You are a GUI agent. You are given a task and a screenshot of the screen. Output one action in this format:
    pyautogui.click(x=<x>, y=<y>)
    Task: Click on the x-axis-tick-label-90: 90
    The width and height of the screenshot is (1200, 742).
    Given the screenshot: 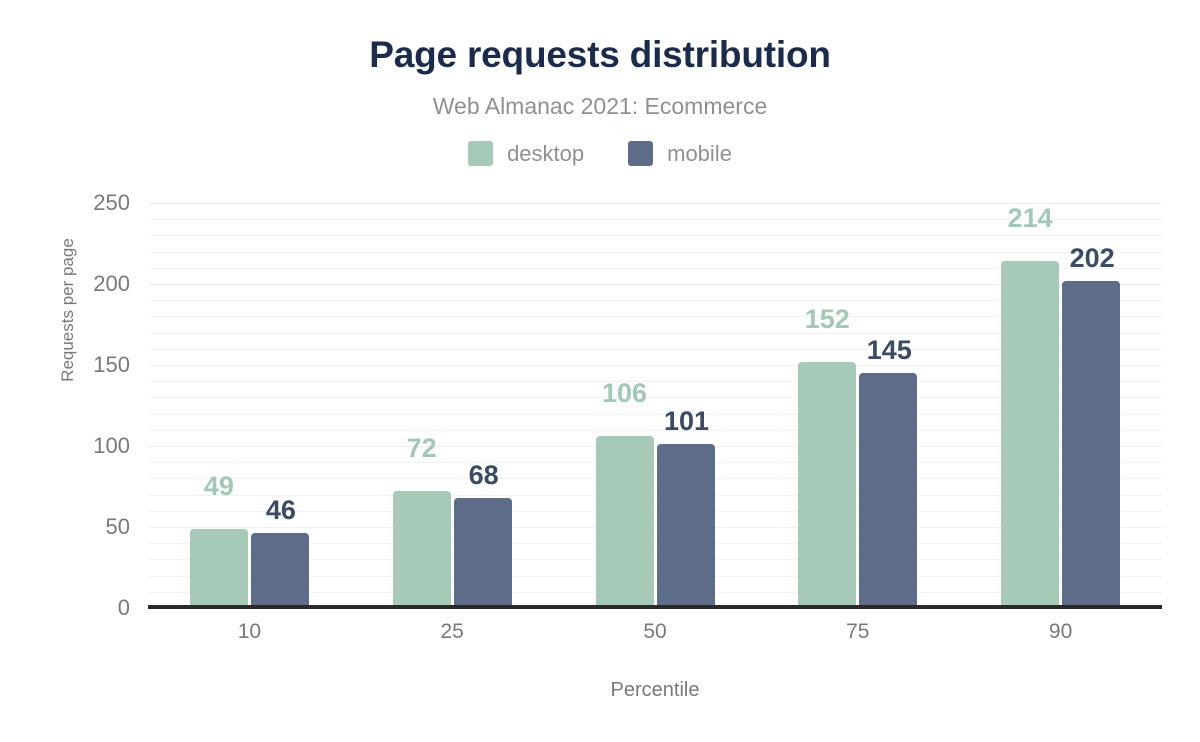 What is the action you would take?
    pyautogui.click(x=1060, y=631)
    